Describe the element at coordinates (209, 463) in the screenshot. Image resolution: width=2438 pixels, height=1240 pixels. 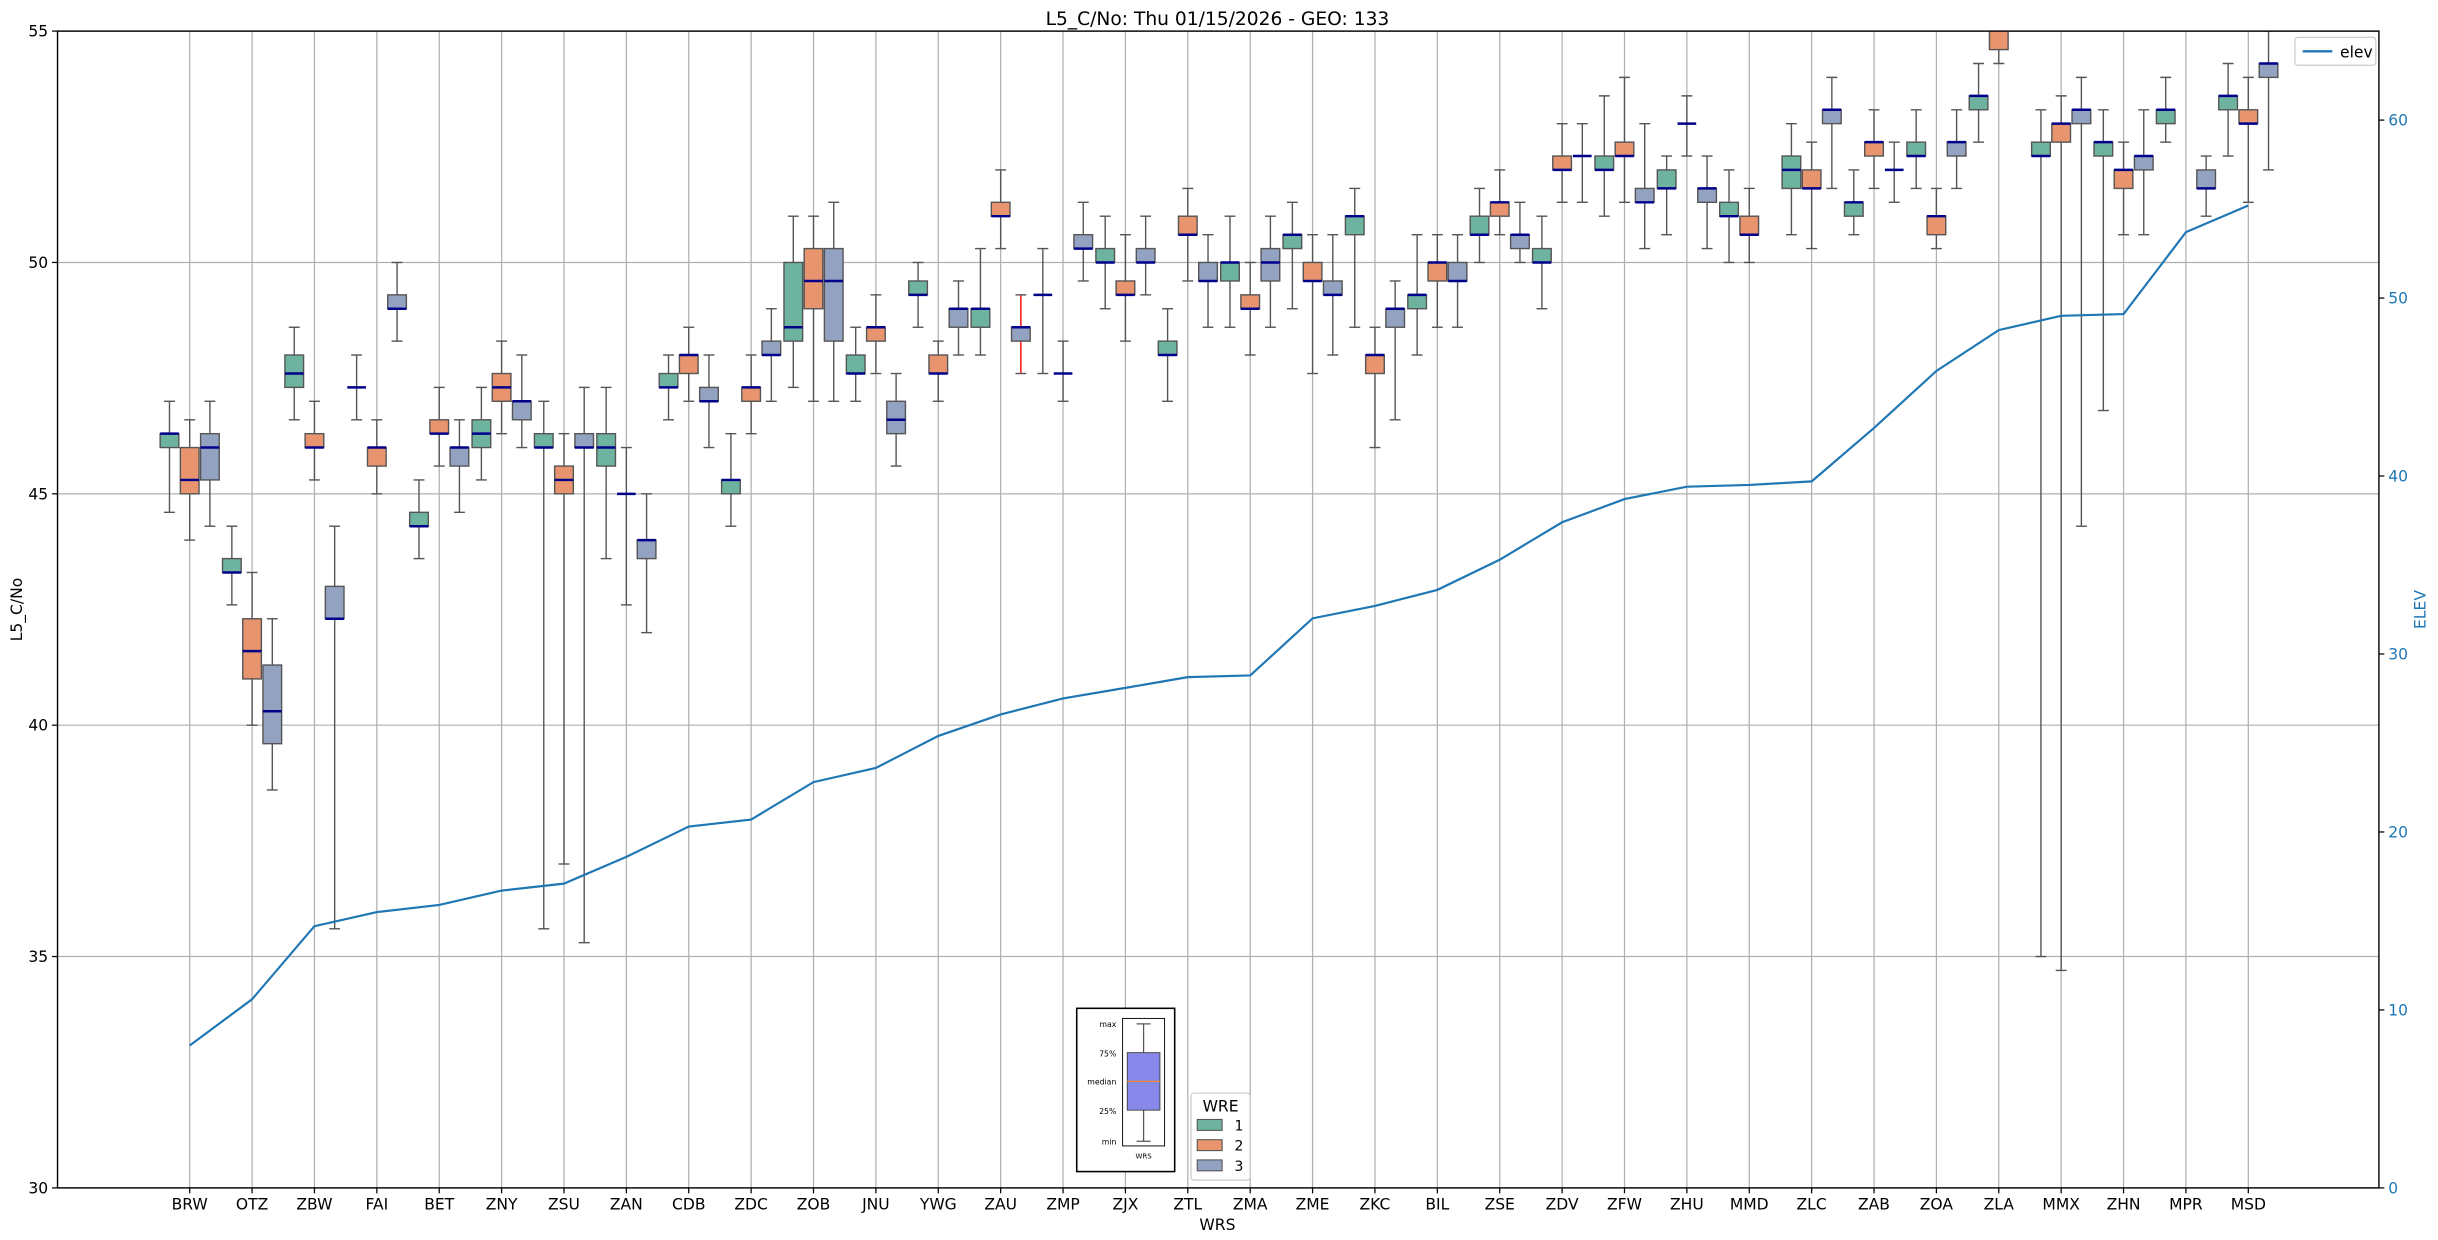
I see `box-BRW-wre3` at that location.